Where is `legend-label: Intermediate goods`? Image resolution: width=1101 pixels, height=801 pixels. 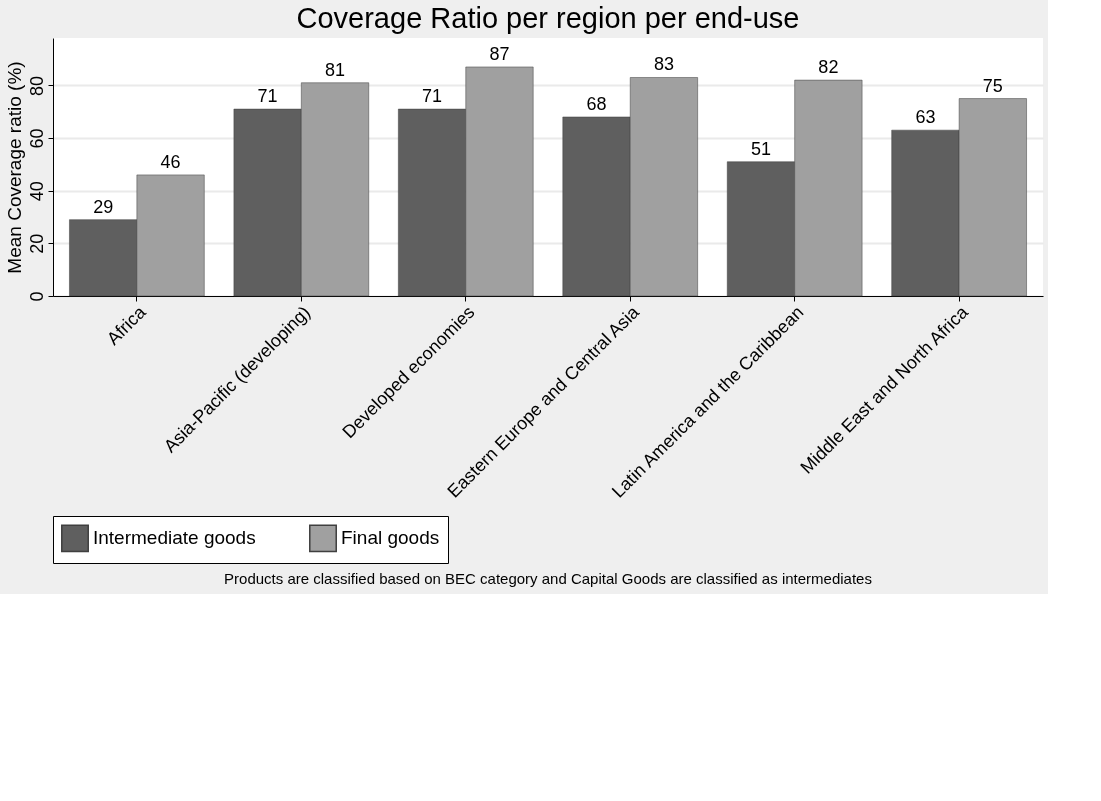
legend-label: Intermediate goods is located at coordinates (174, 538).